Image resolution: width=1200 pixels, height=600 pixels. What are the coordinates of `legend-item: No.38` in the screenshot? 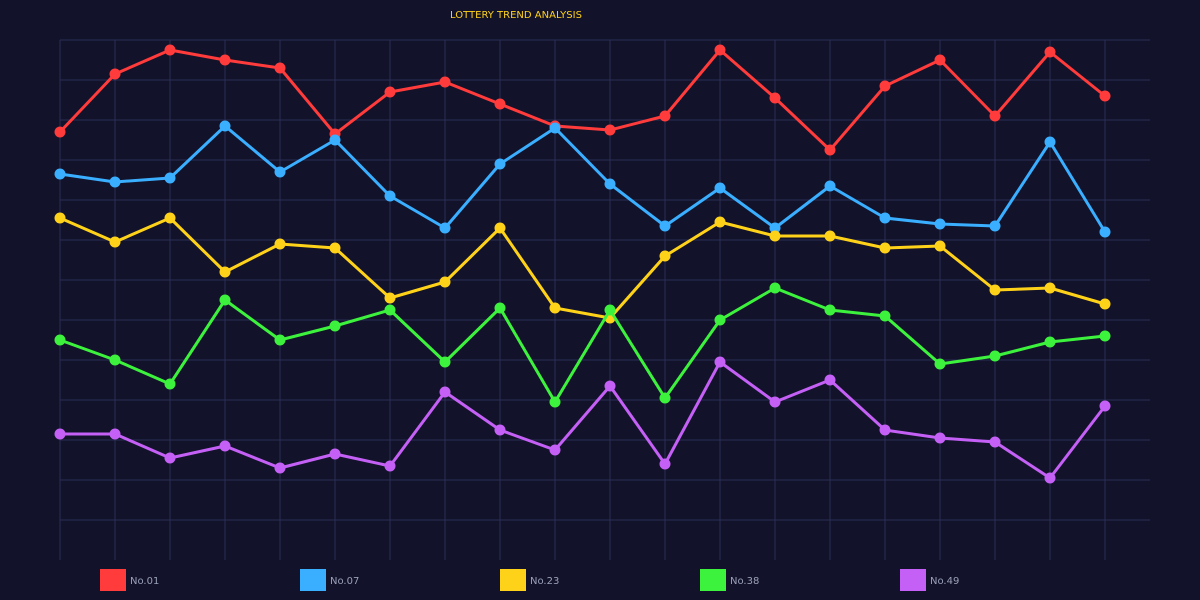 It's located at (729, 580).